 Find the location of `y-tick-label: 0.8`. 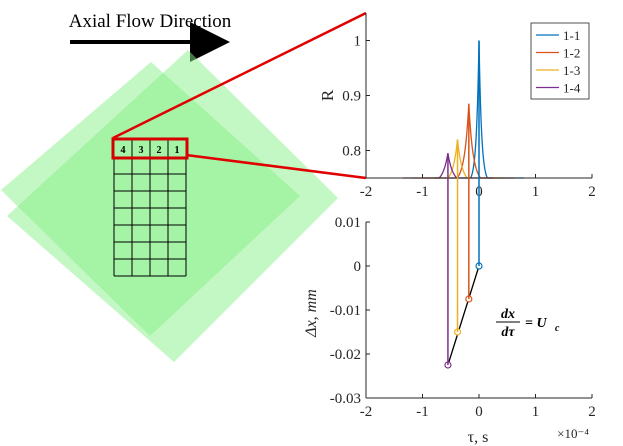

y-tick-label: 0.8 is located at coordinates (351, 152).